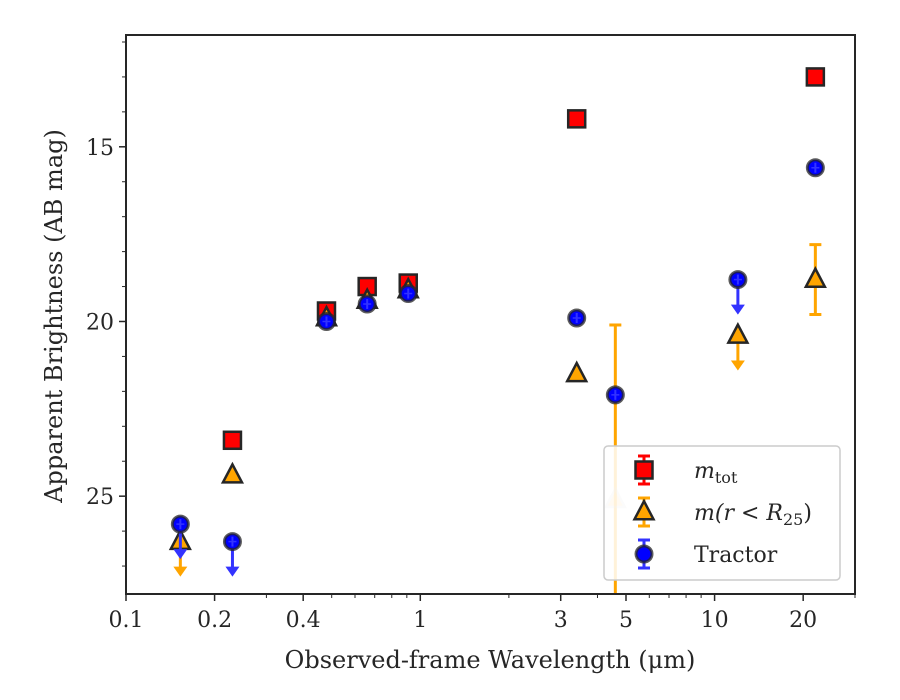  I want to click on y-tick-label: 25, so click(100, 497).